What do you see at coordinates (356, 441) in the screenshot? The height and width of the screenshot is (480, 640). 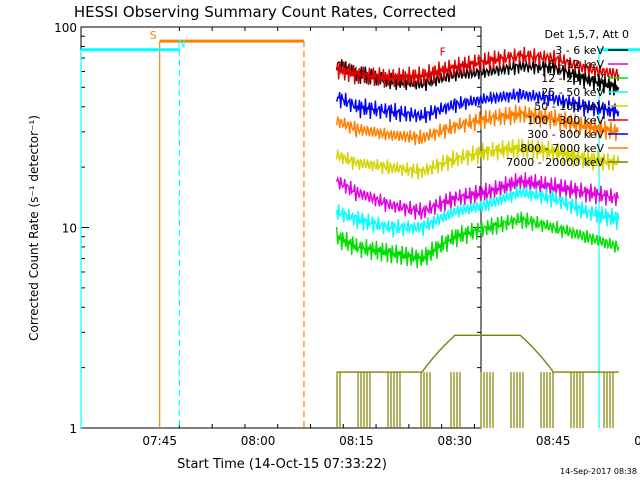 I see `x-tick-label: 08:15` at bounding box center [356, 441].